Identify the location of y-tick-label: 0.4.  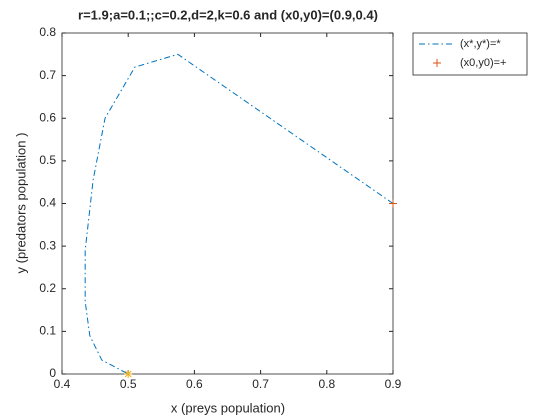
(47, 203).